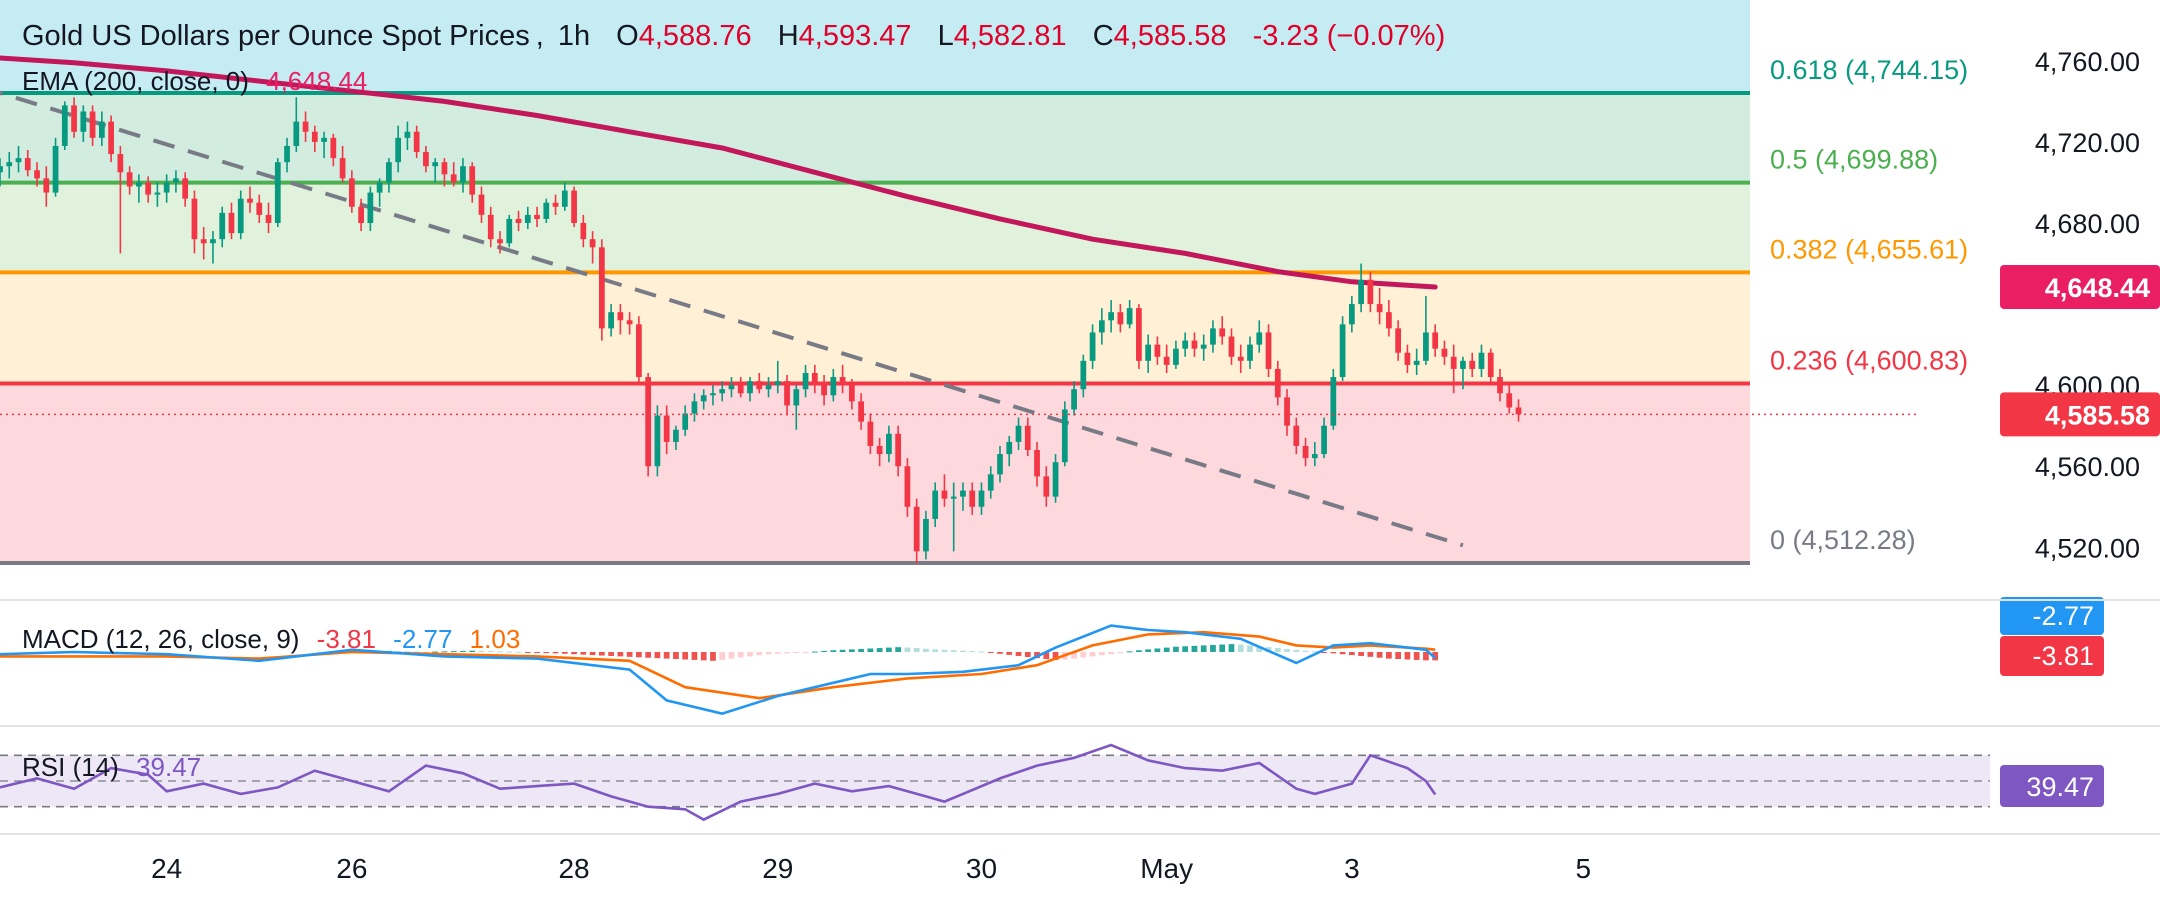  Describe the element at coordinates (194, 81) in the screenshot. I see `ema-legend: EMA (200, close, 0) 4,648.44` at that location.